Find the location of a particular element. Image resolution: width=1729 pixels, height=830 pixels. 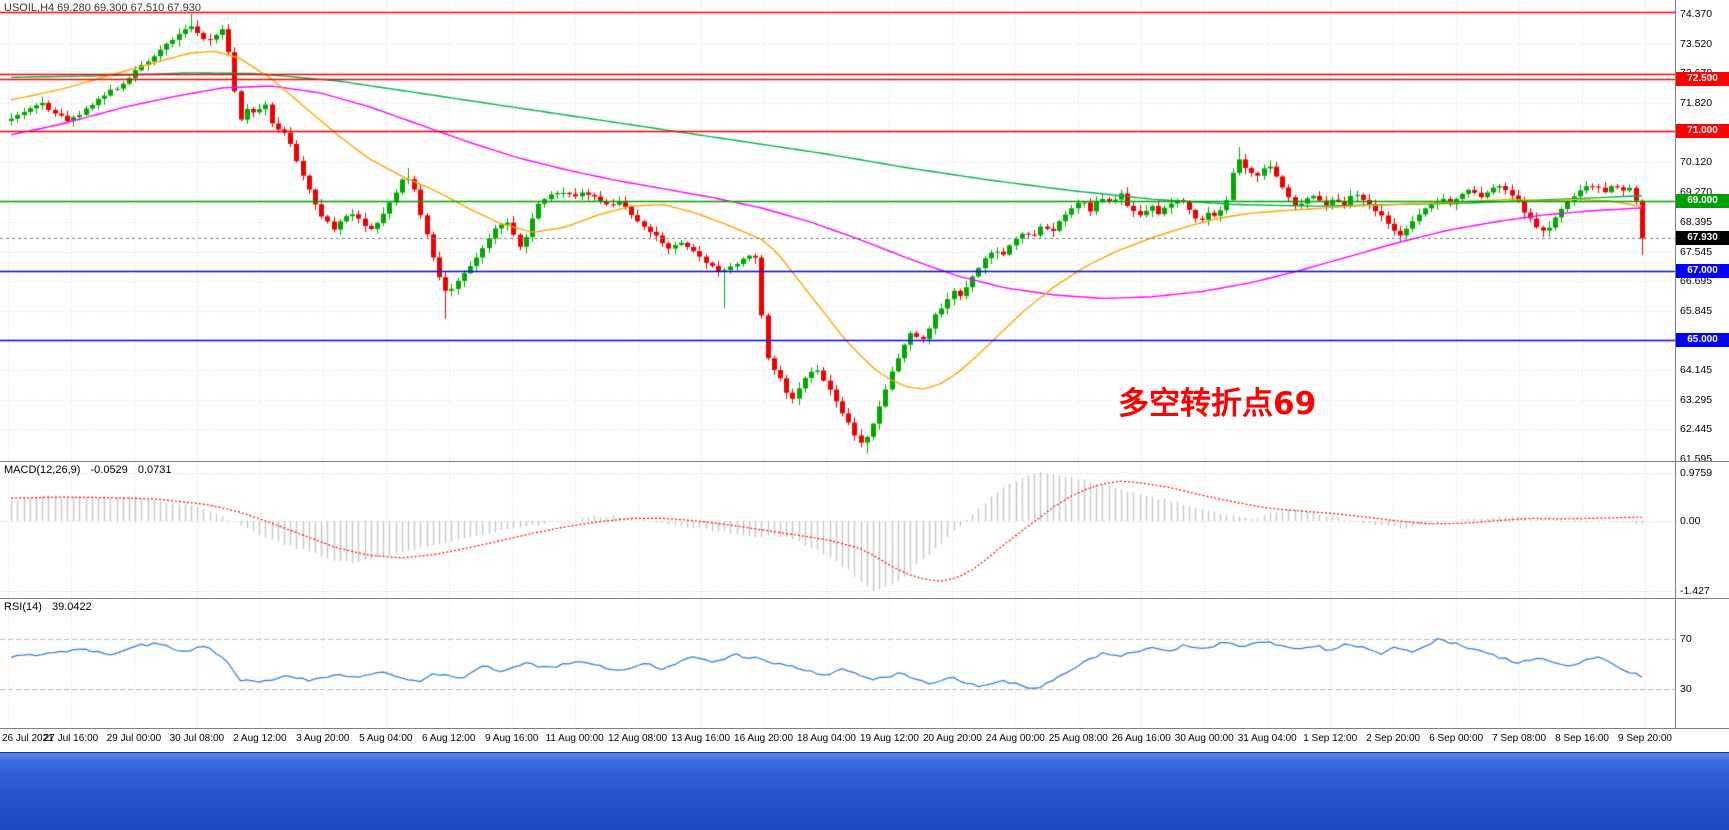

hline-price-badge: 71.000 is located at coordinates (1702, 131).